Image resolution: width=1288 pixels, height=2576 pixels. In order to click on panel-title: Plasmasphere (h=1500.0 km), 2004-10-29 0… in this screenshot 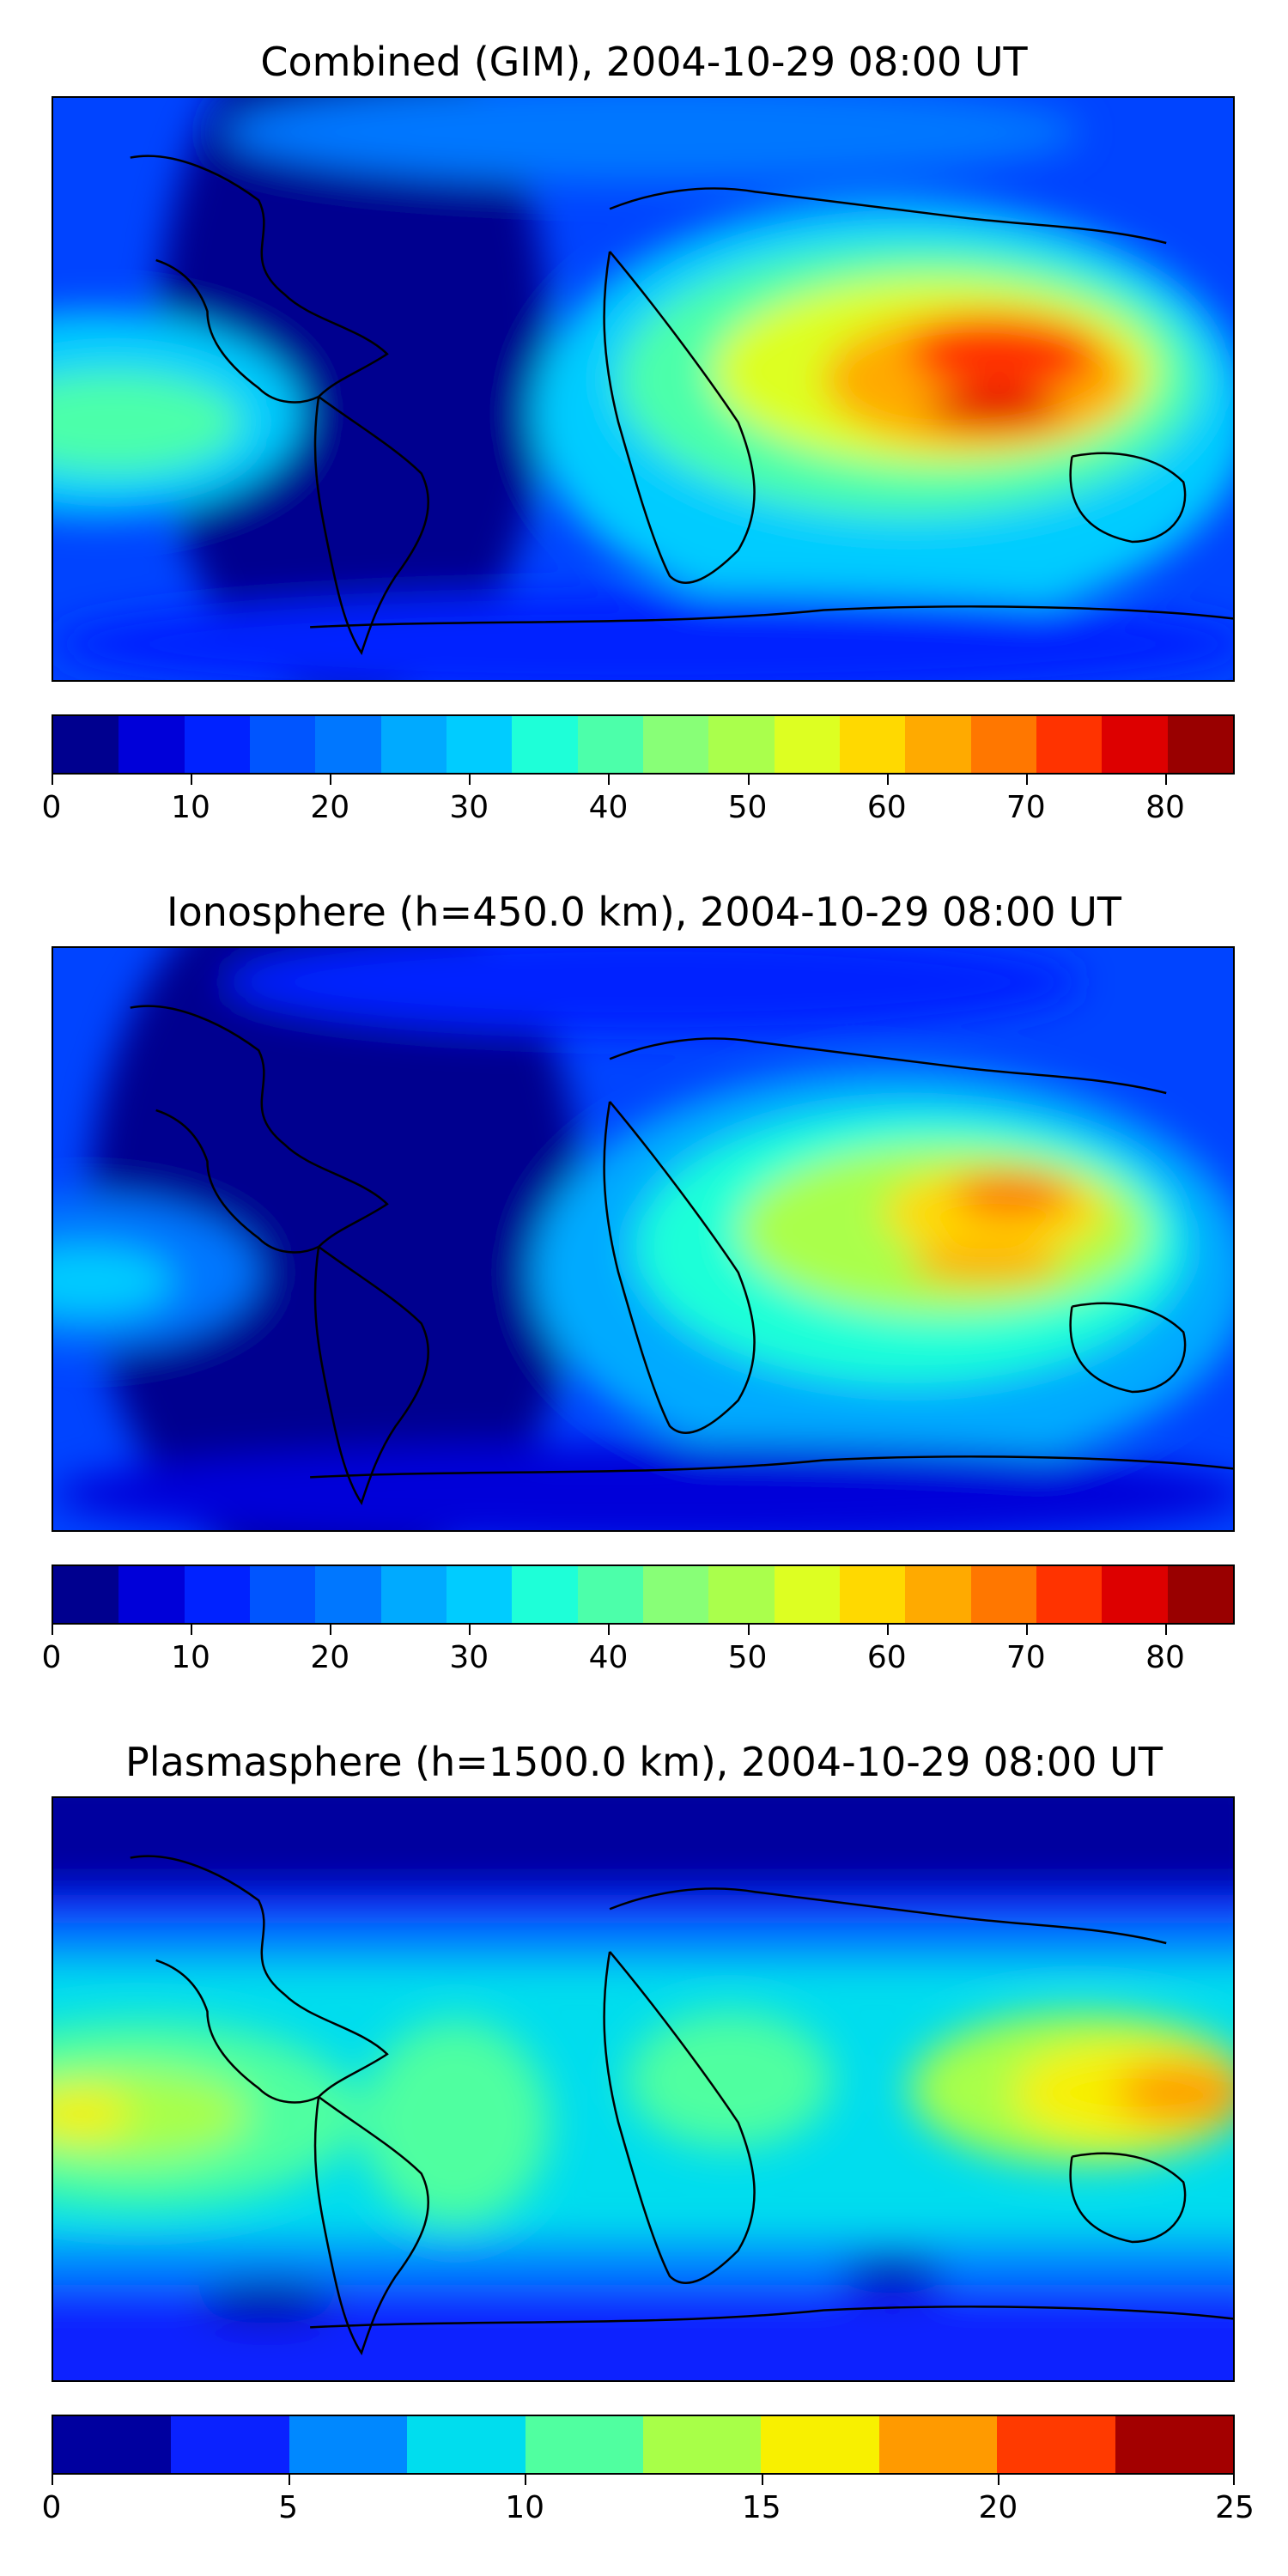, I will do `click(644, 1762)`.